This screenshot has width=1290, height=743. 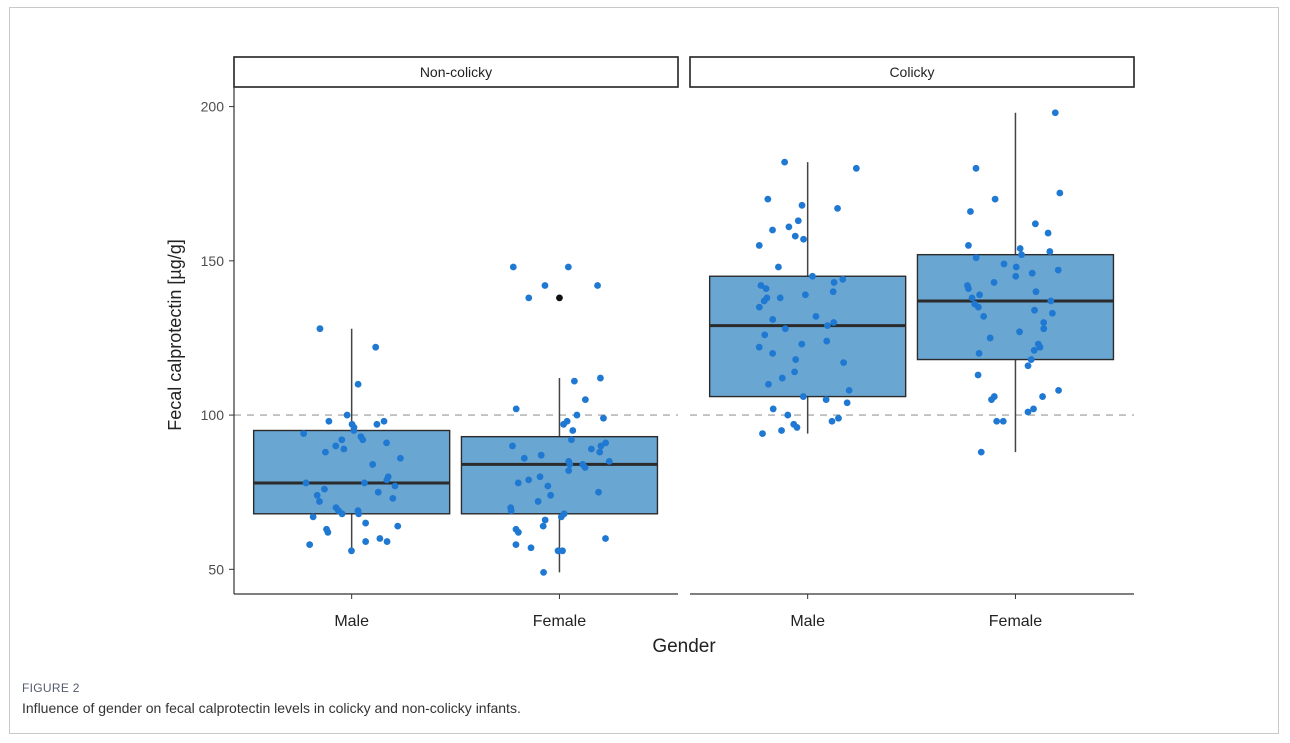 I want to click on axes-layer: 50 100 150 200, so click(x=218, y=339).